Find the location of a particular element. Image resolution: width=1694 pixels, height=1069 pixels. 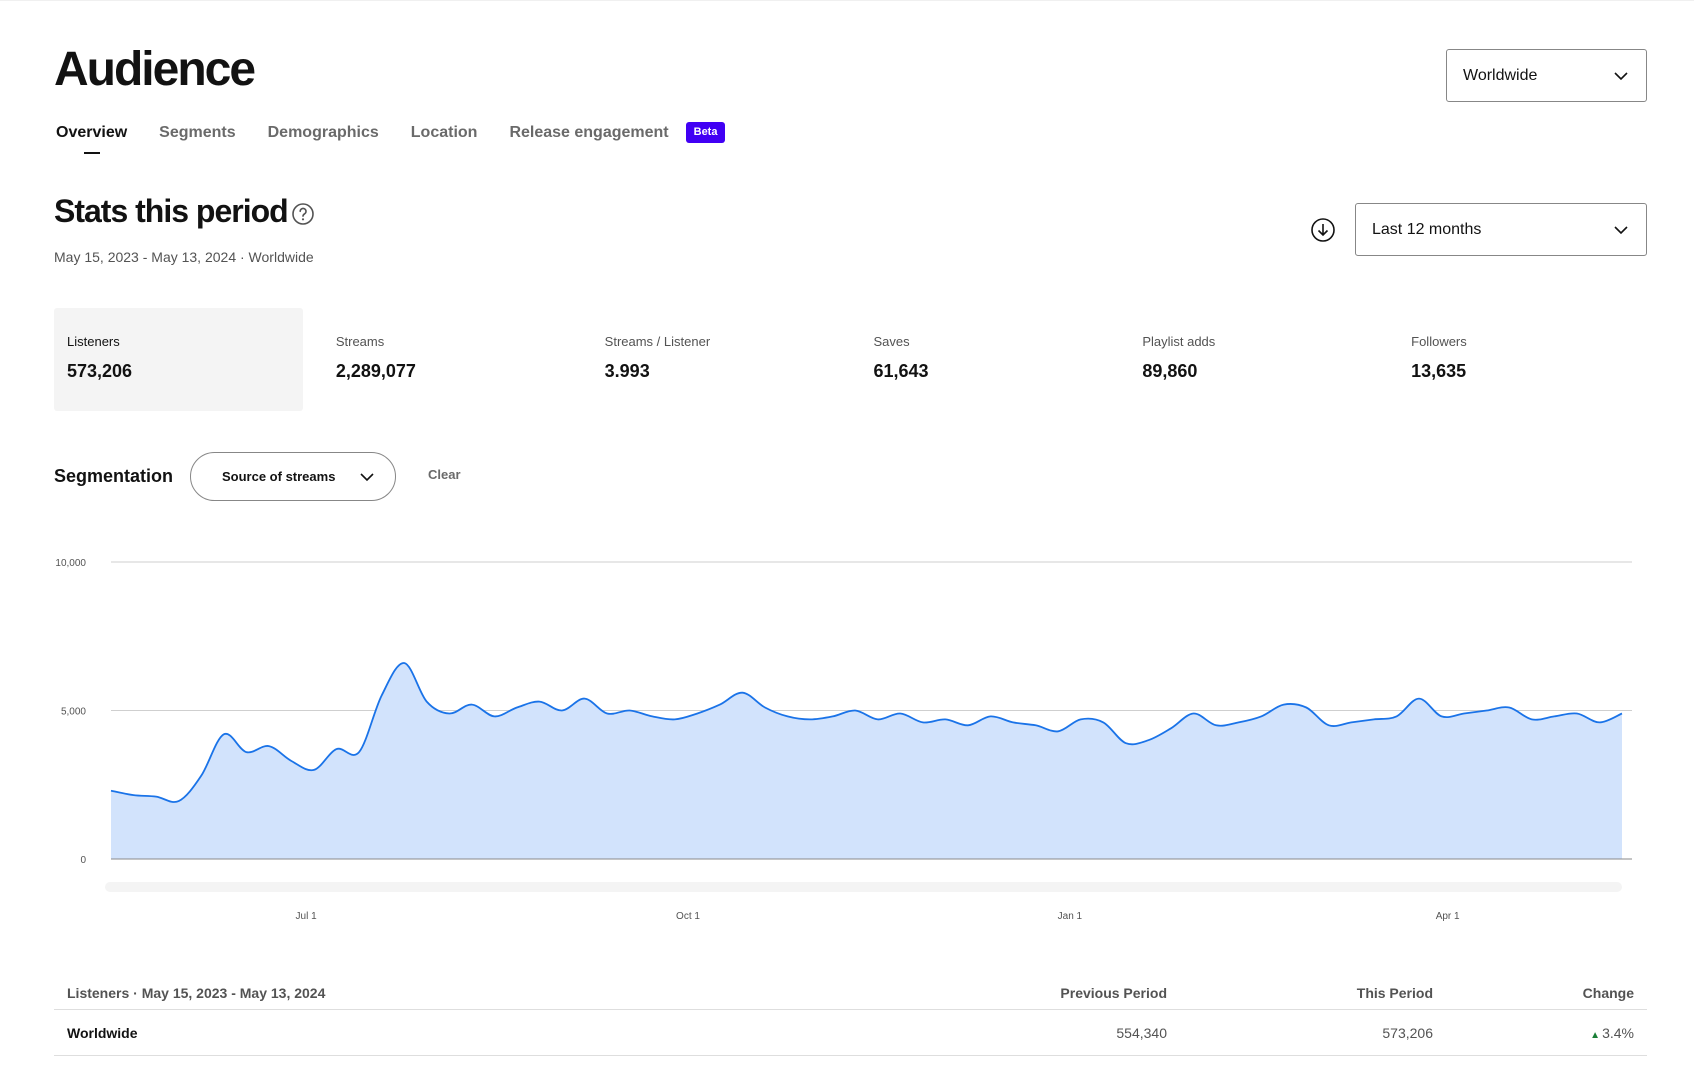

segmentation-select-value: Source of streams is located at coordinates (279, 476).